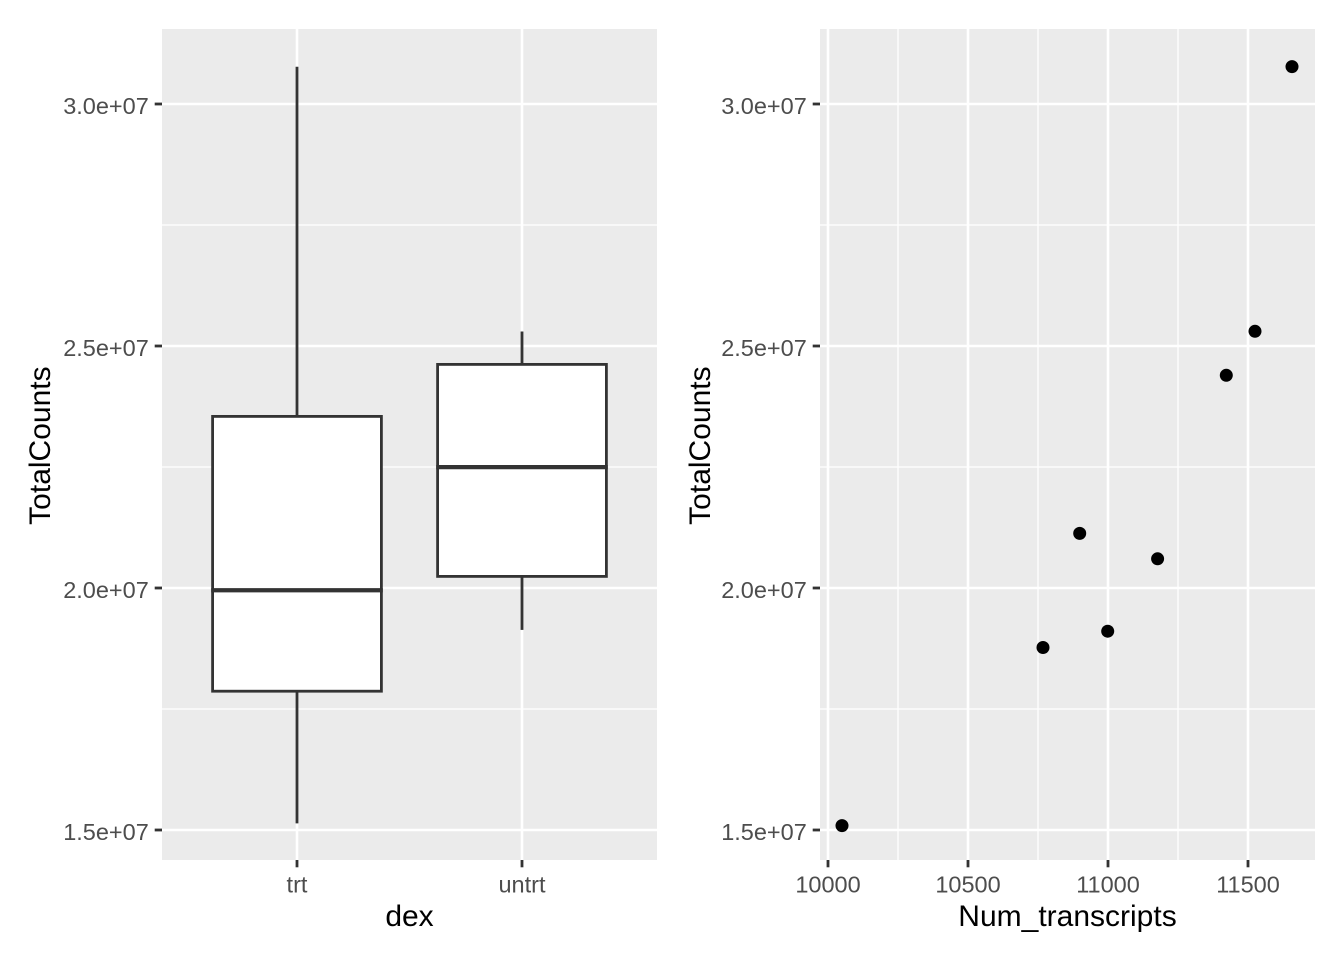  What do you see at coordinates (967, 885) in the screenshot?
I see `svg-text: 10500` at bounding box center [967, 885].